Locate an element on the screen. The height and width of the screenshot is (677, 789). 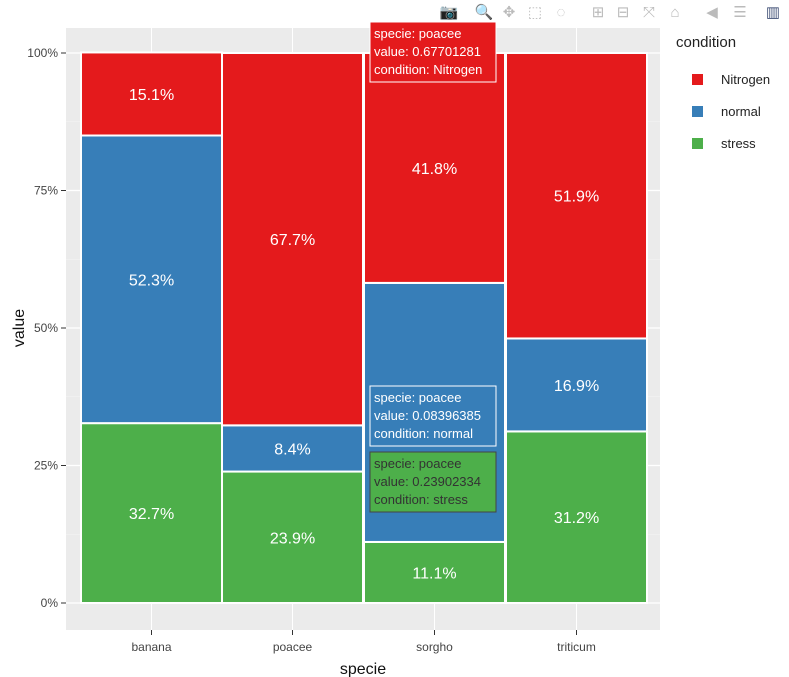
y-tick-label: 50% is located at coordinates (46, 328).